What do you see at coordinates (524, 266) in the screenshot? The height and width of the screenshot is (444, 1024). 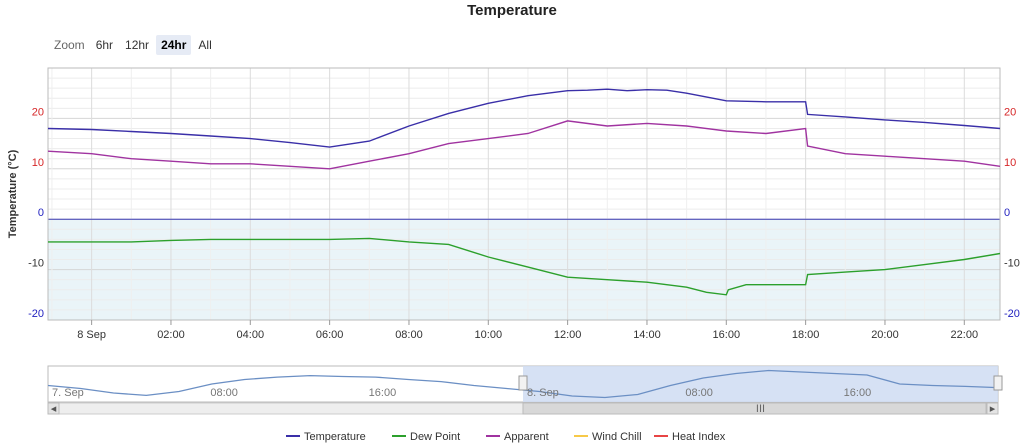 I see `series-line-dew-point` at bounding box center [524, 266].